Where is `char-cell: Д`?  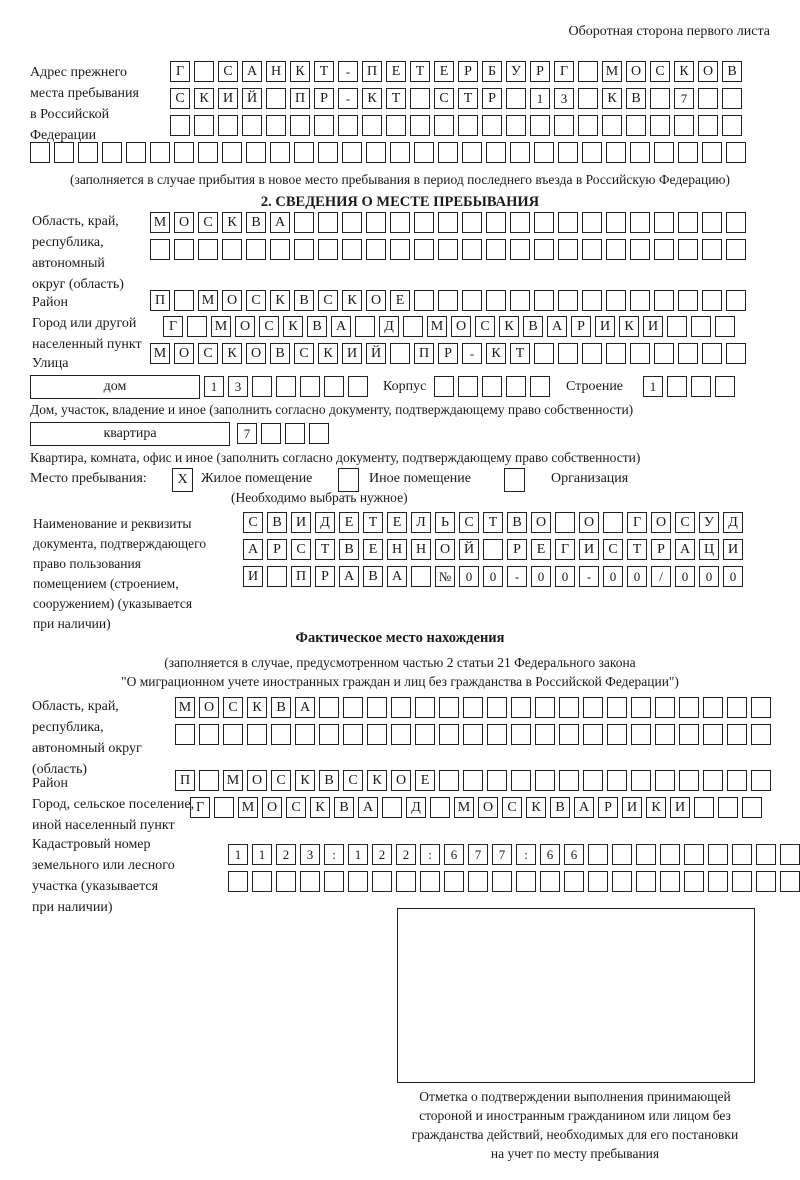
char-cell: Д is located at coordinates (389, 326).